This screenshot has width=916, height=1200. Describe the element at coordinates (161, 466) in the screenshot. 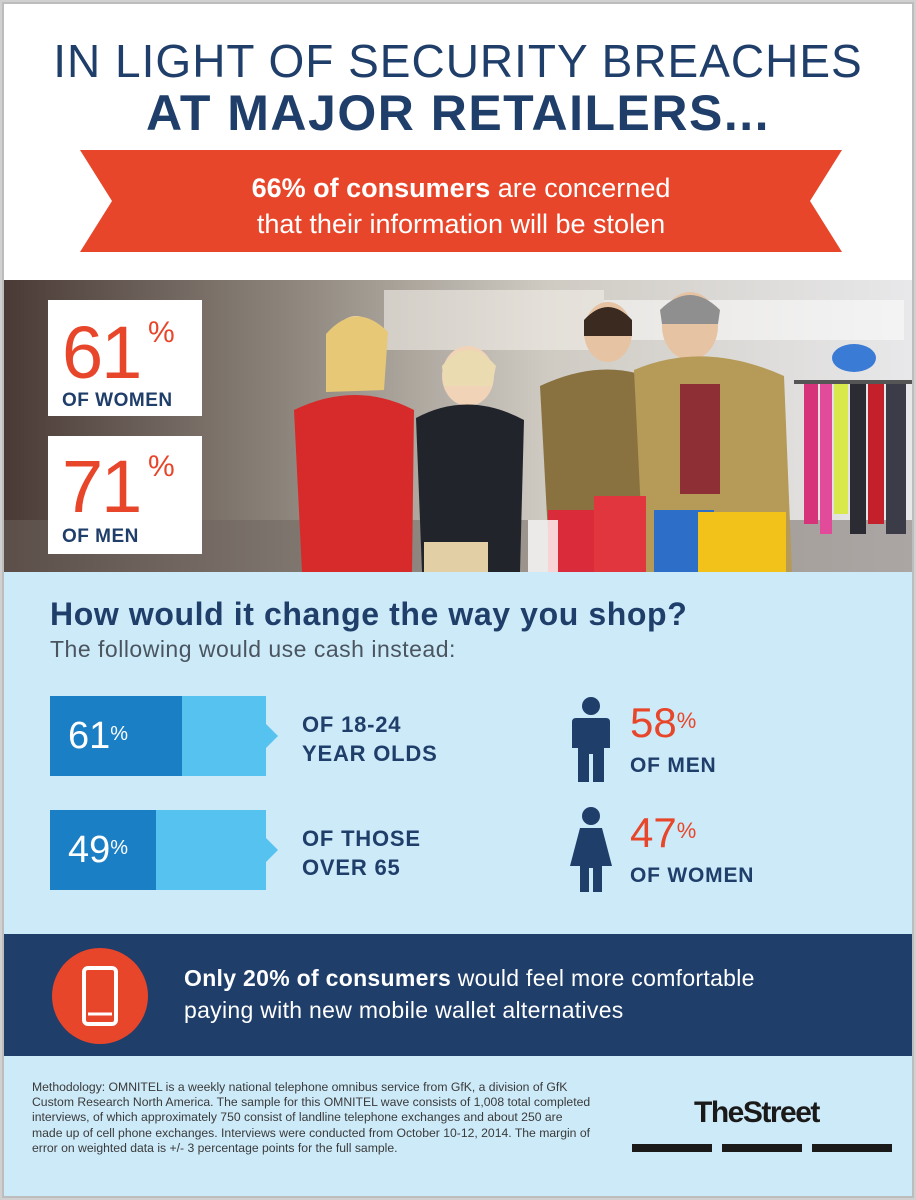

I see `stat-men-unit: %` at that location.